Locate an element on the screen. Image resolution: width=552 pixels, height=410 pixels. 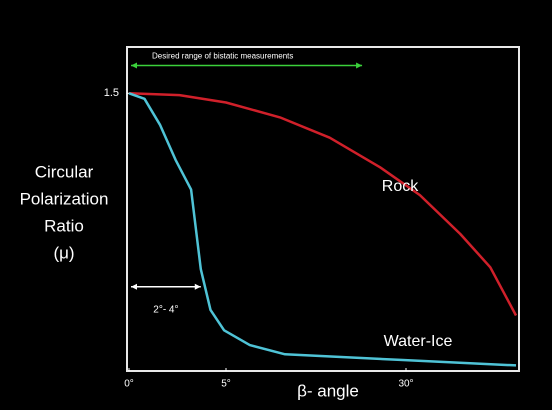
annotation-text: Desired range of bistatic measurements is located at coordinates (222, 56).